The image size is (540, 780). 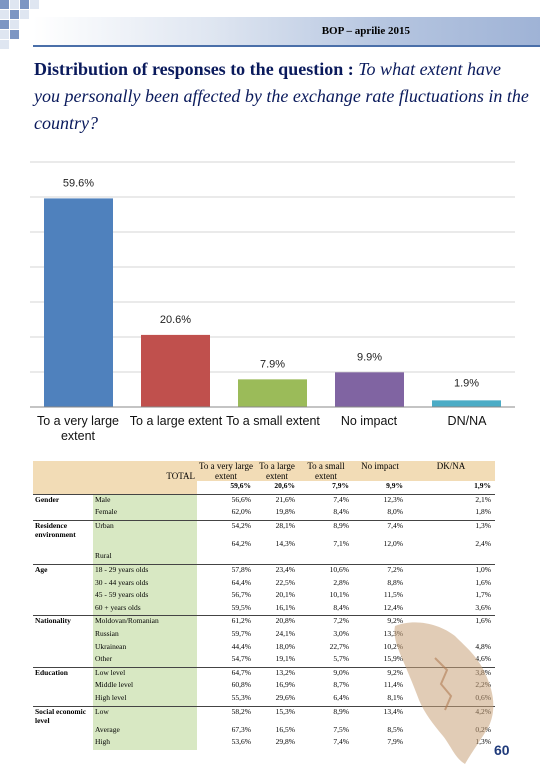 I want to click on row-label: Urban, so click(x=145, y=529).